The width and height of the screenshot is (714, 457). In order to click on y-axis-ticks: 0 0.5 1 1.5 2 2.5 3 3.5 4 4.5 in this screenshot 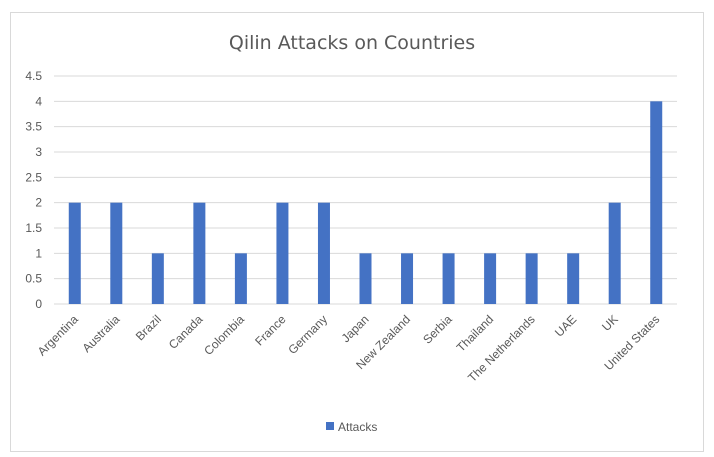, I will do `click(33, 190)`.